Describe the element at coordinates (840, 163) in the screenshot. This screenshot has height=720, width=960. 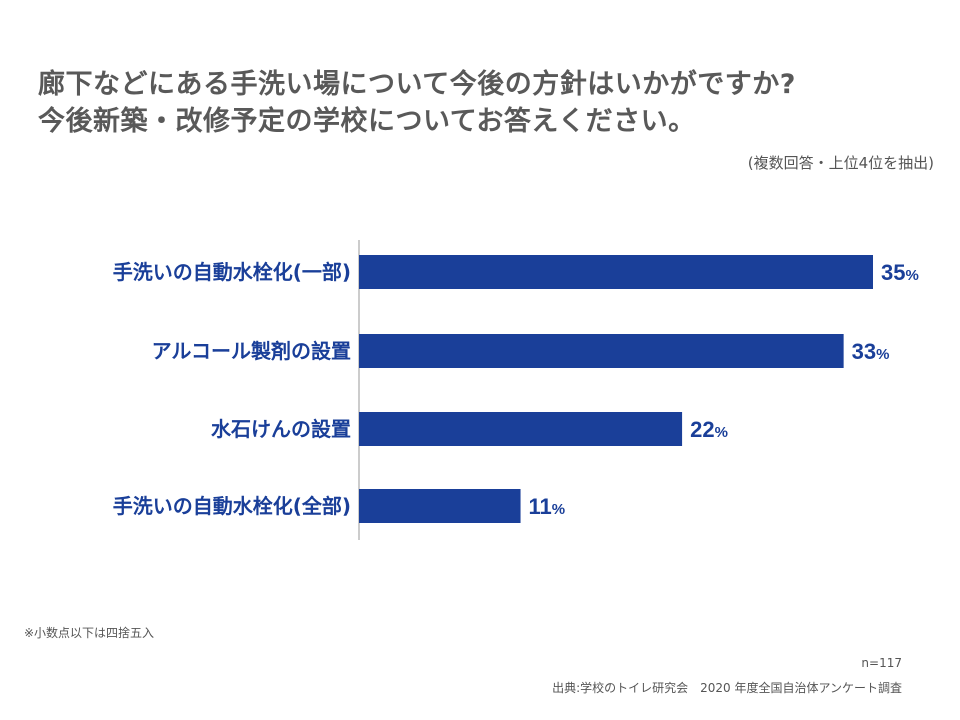
I see `chart-subtitle: (複数回答・上位4位を抽出)` at that location.